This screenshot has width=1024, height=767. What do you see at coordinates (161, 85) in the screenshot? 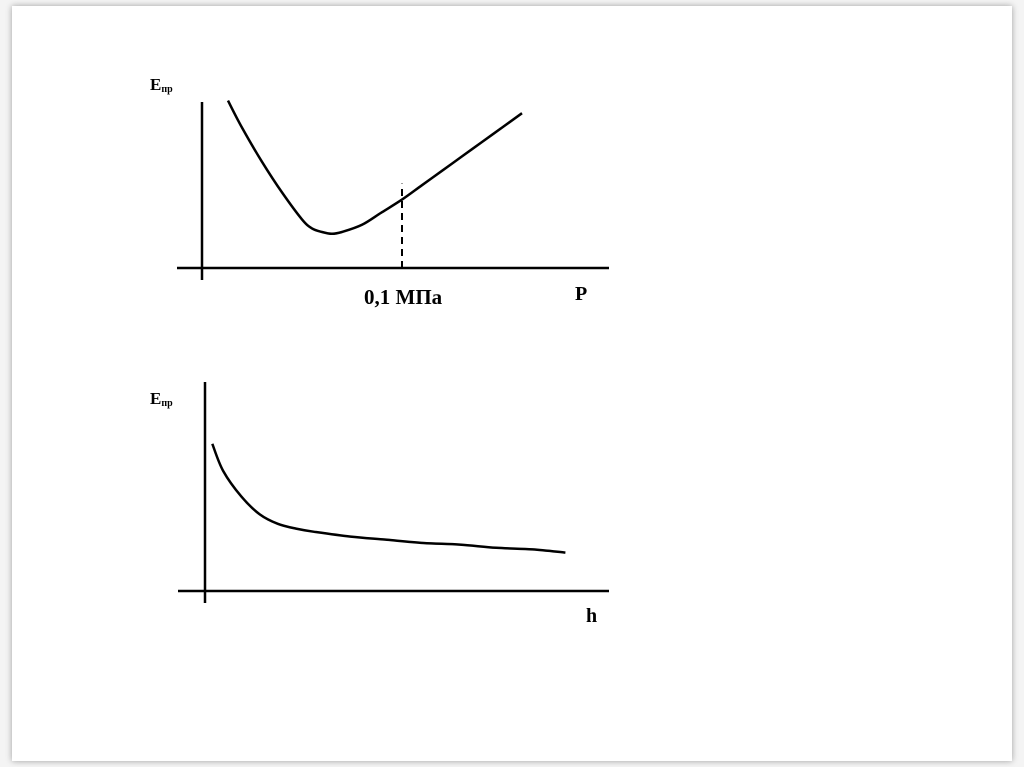
I see `chart1-y-label: Eпр` at bounding box center [161, 85].